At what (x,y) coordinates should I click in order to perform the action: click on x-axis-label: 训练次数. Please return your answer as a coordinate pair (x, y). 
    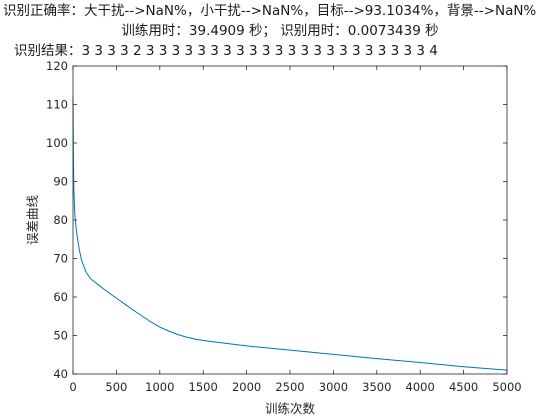
    Looking at the image, I should click on (290, 408).